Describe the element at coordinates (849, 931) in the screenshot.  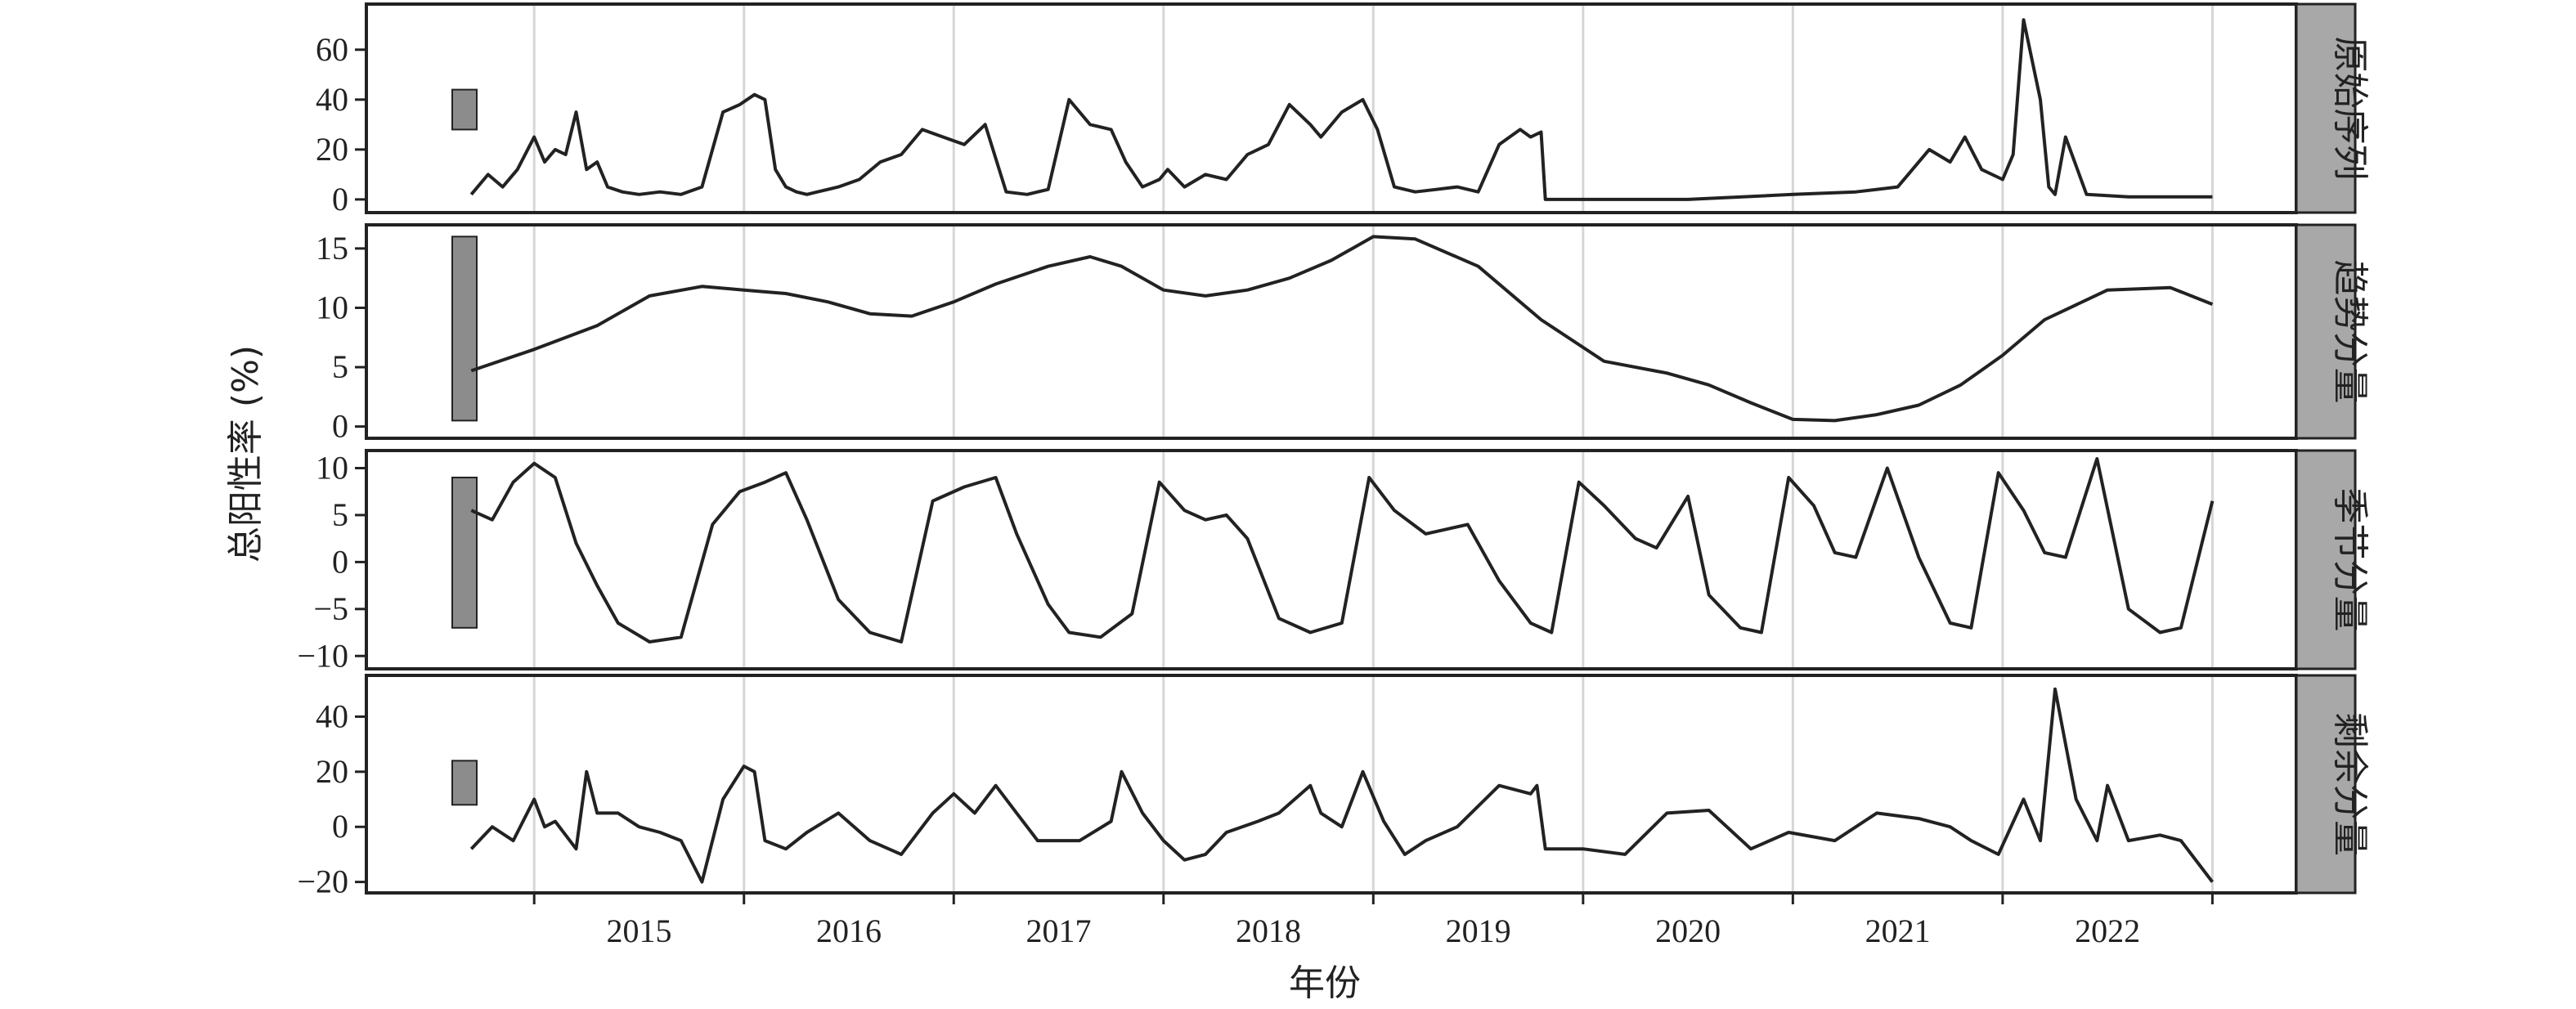
I see `x-tick-label: 2016` at that location.